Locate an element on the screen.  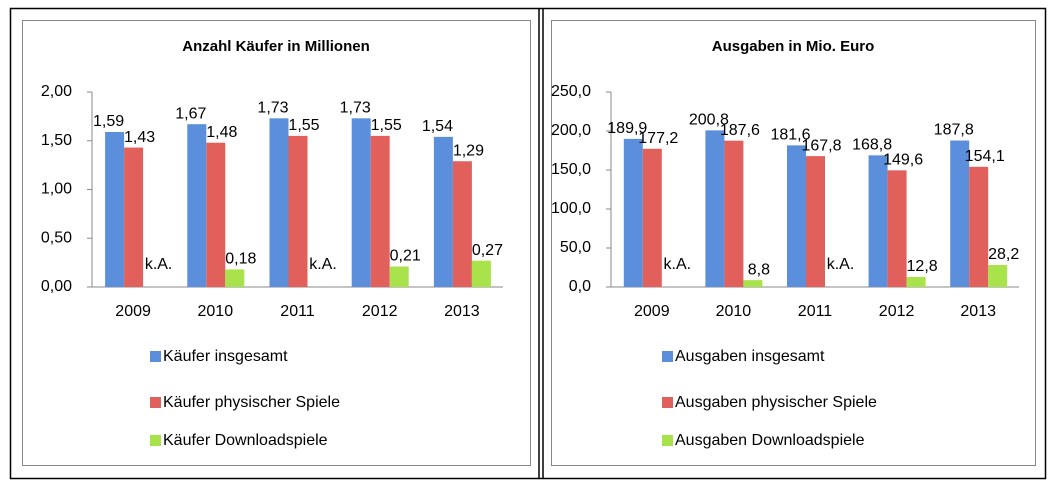
data-label: 1,54 is located at coordinates (437, 126).